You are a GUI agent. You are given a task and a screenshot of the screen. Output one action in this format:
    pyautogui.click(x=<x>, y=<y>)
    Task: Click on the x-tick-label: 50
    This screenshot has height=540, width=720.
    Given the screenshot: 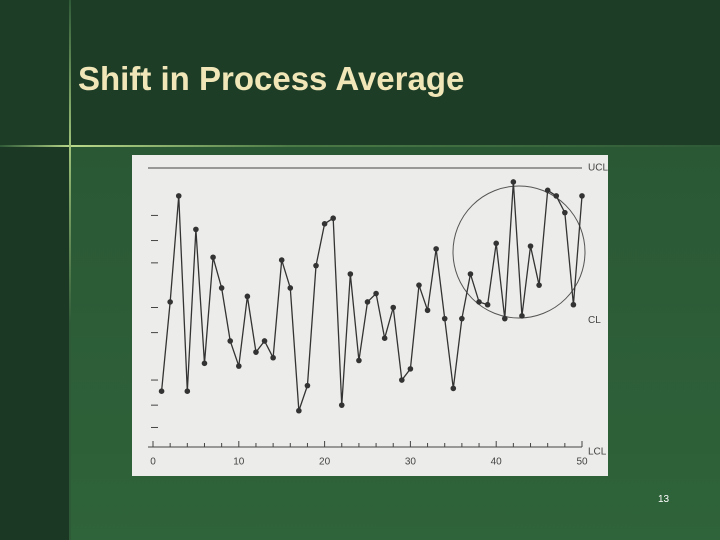 What is the action you would take?
    pyautogui.click(x=582, y=462)
    